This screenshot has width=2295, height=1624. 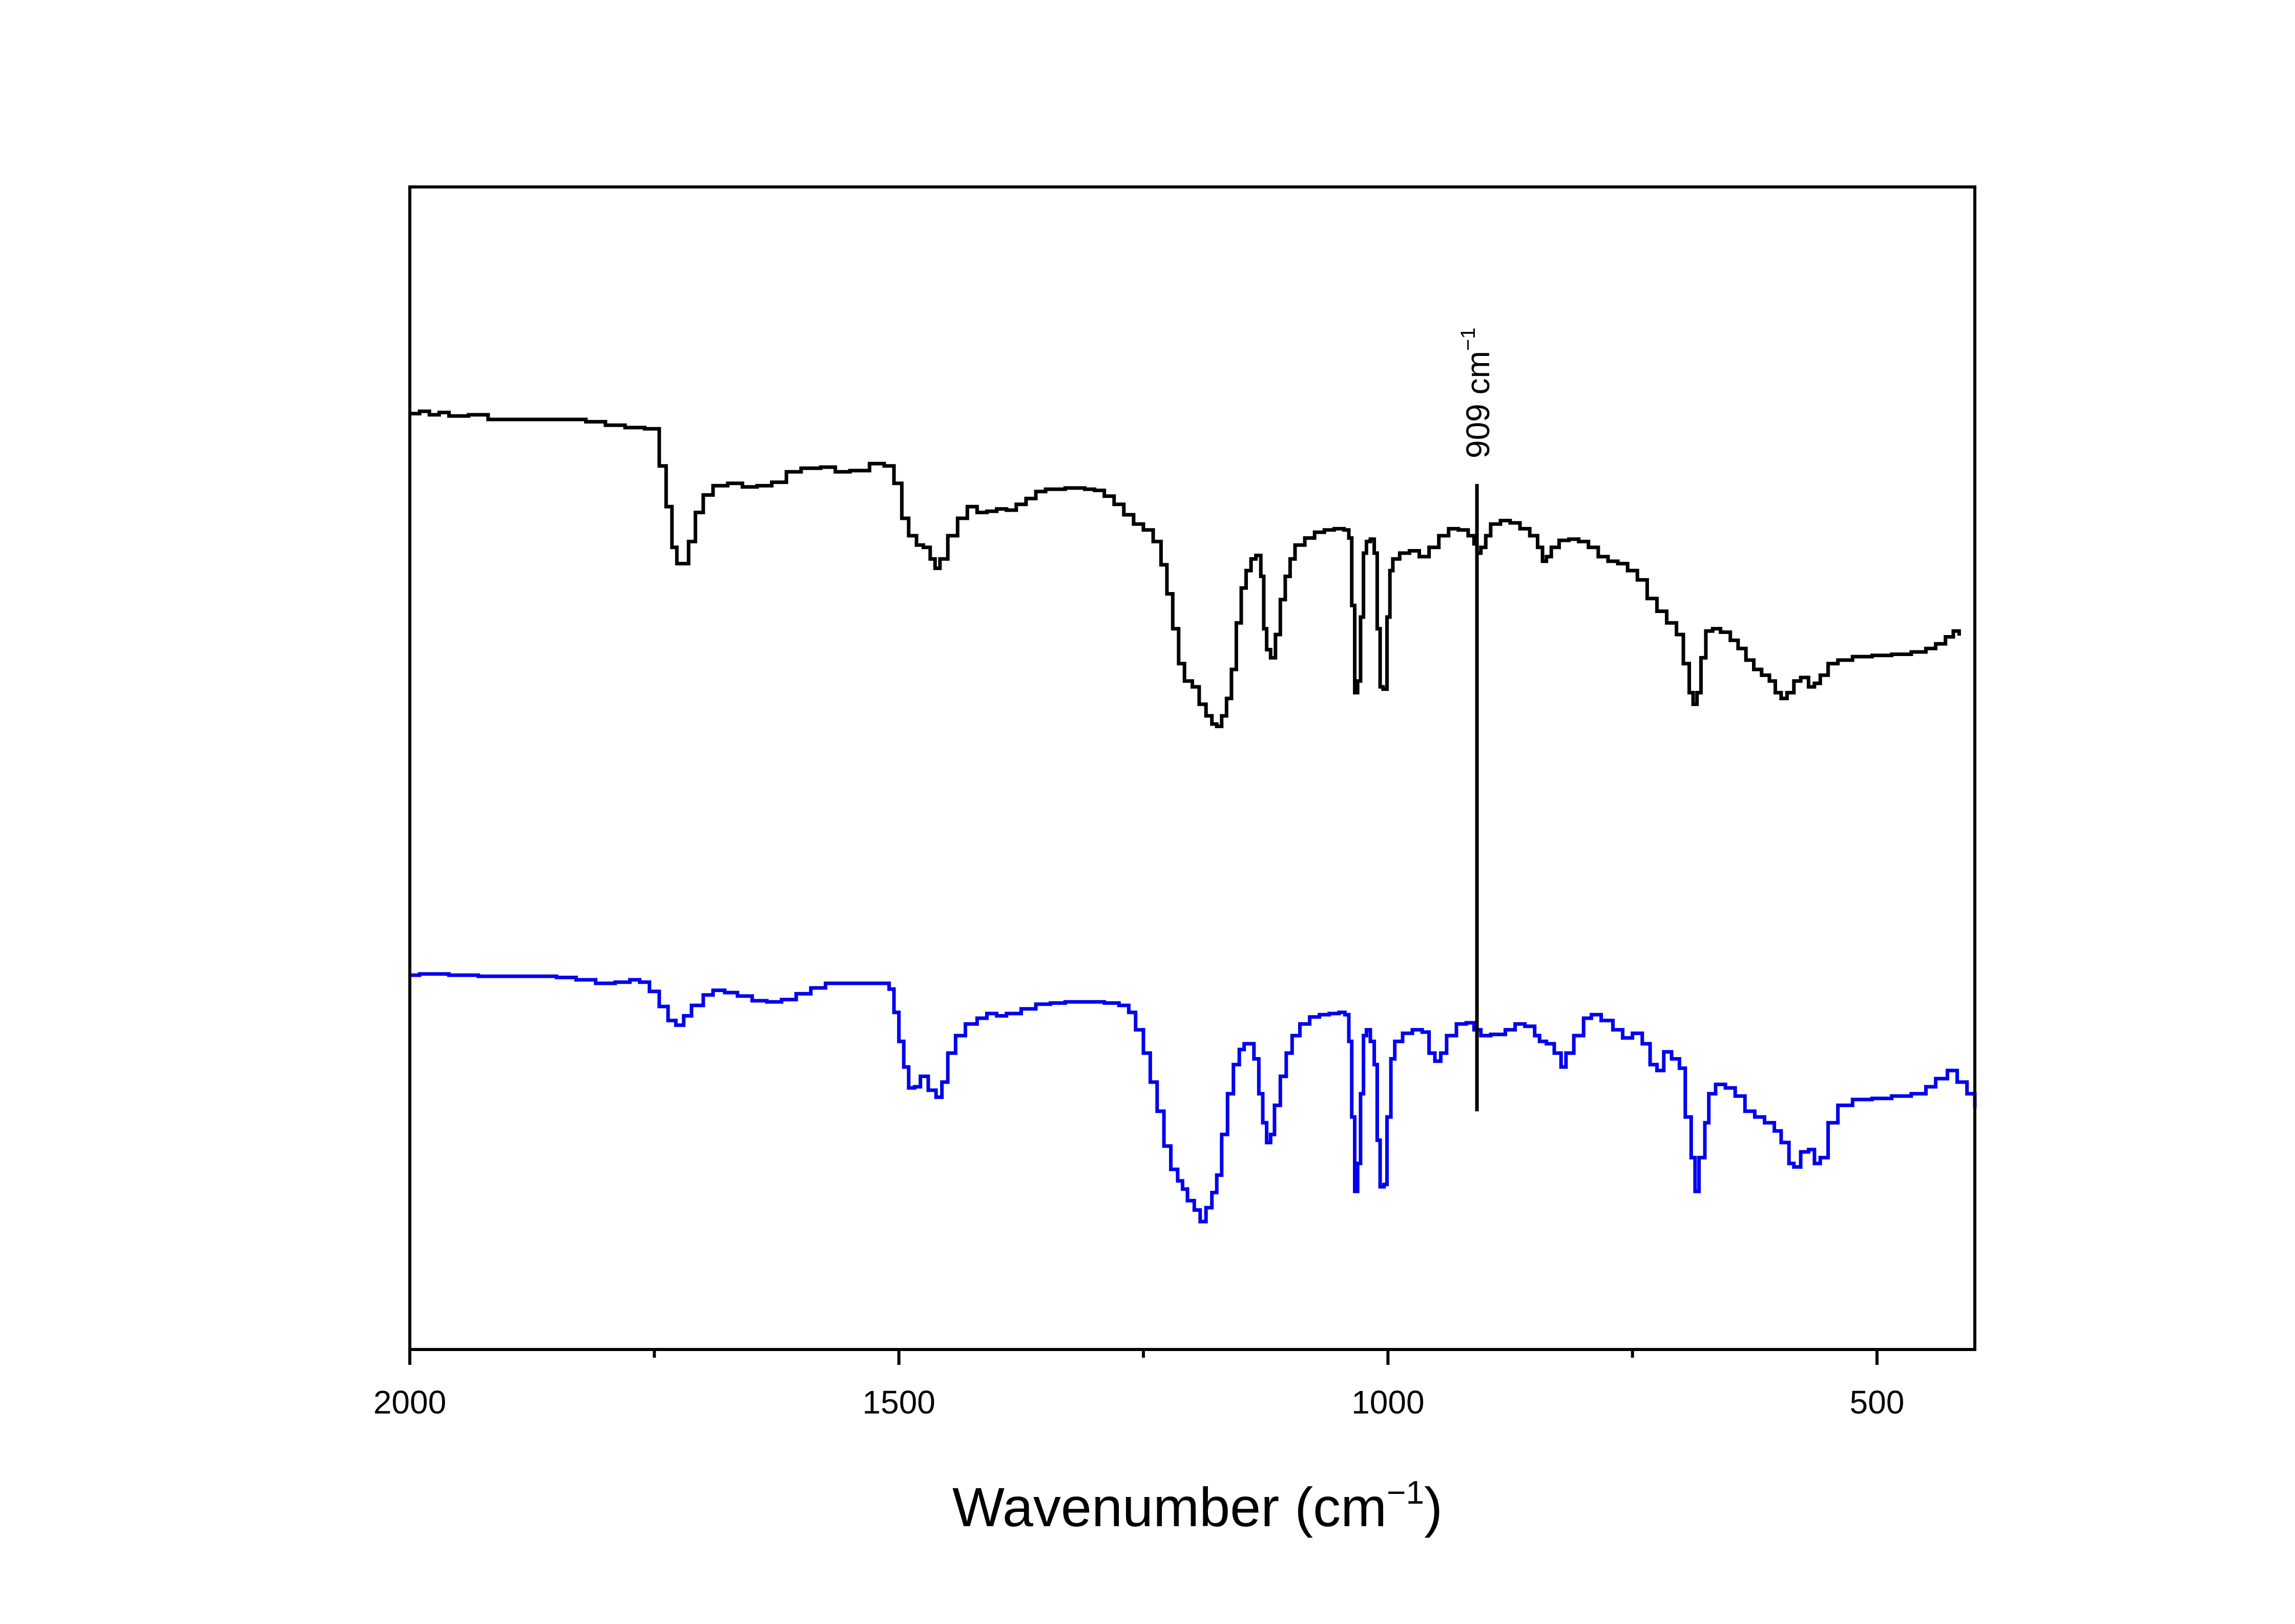 What do you see at coordinates (1468, 339) in the screenshot?
I see `annotation-label-sup: −1` at bounding box center [1468, 339].